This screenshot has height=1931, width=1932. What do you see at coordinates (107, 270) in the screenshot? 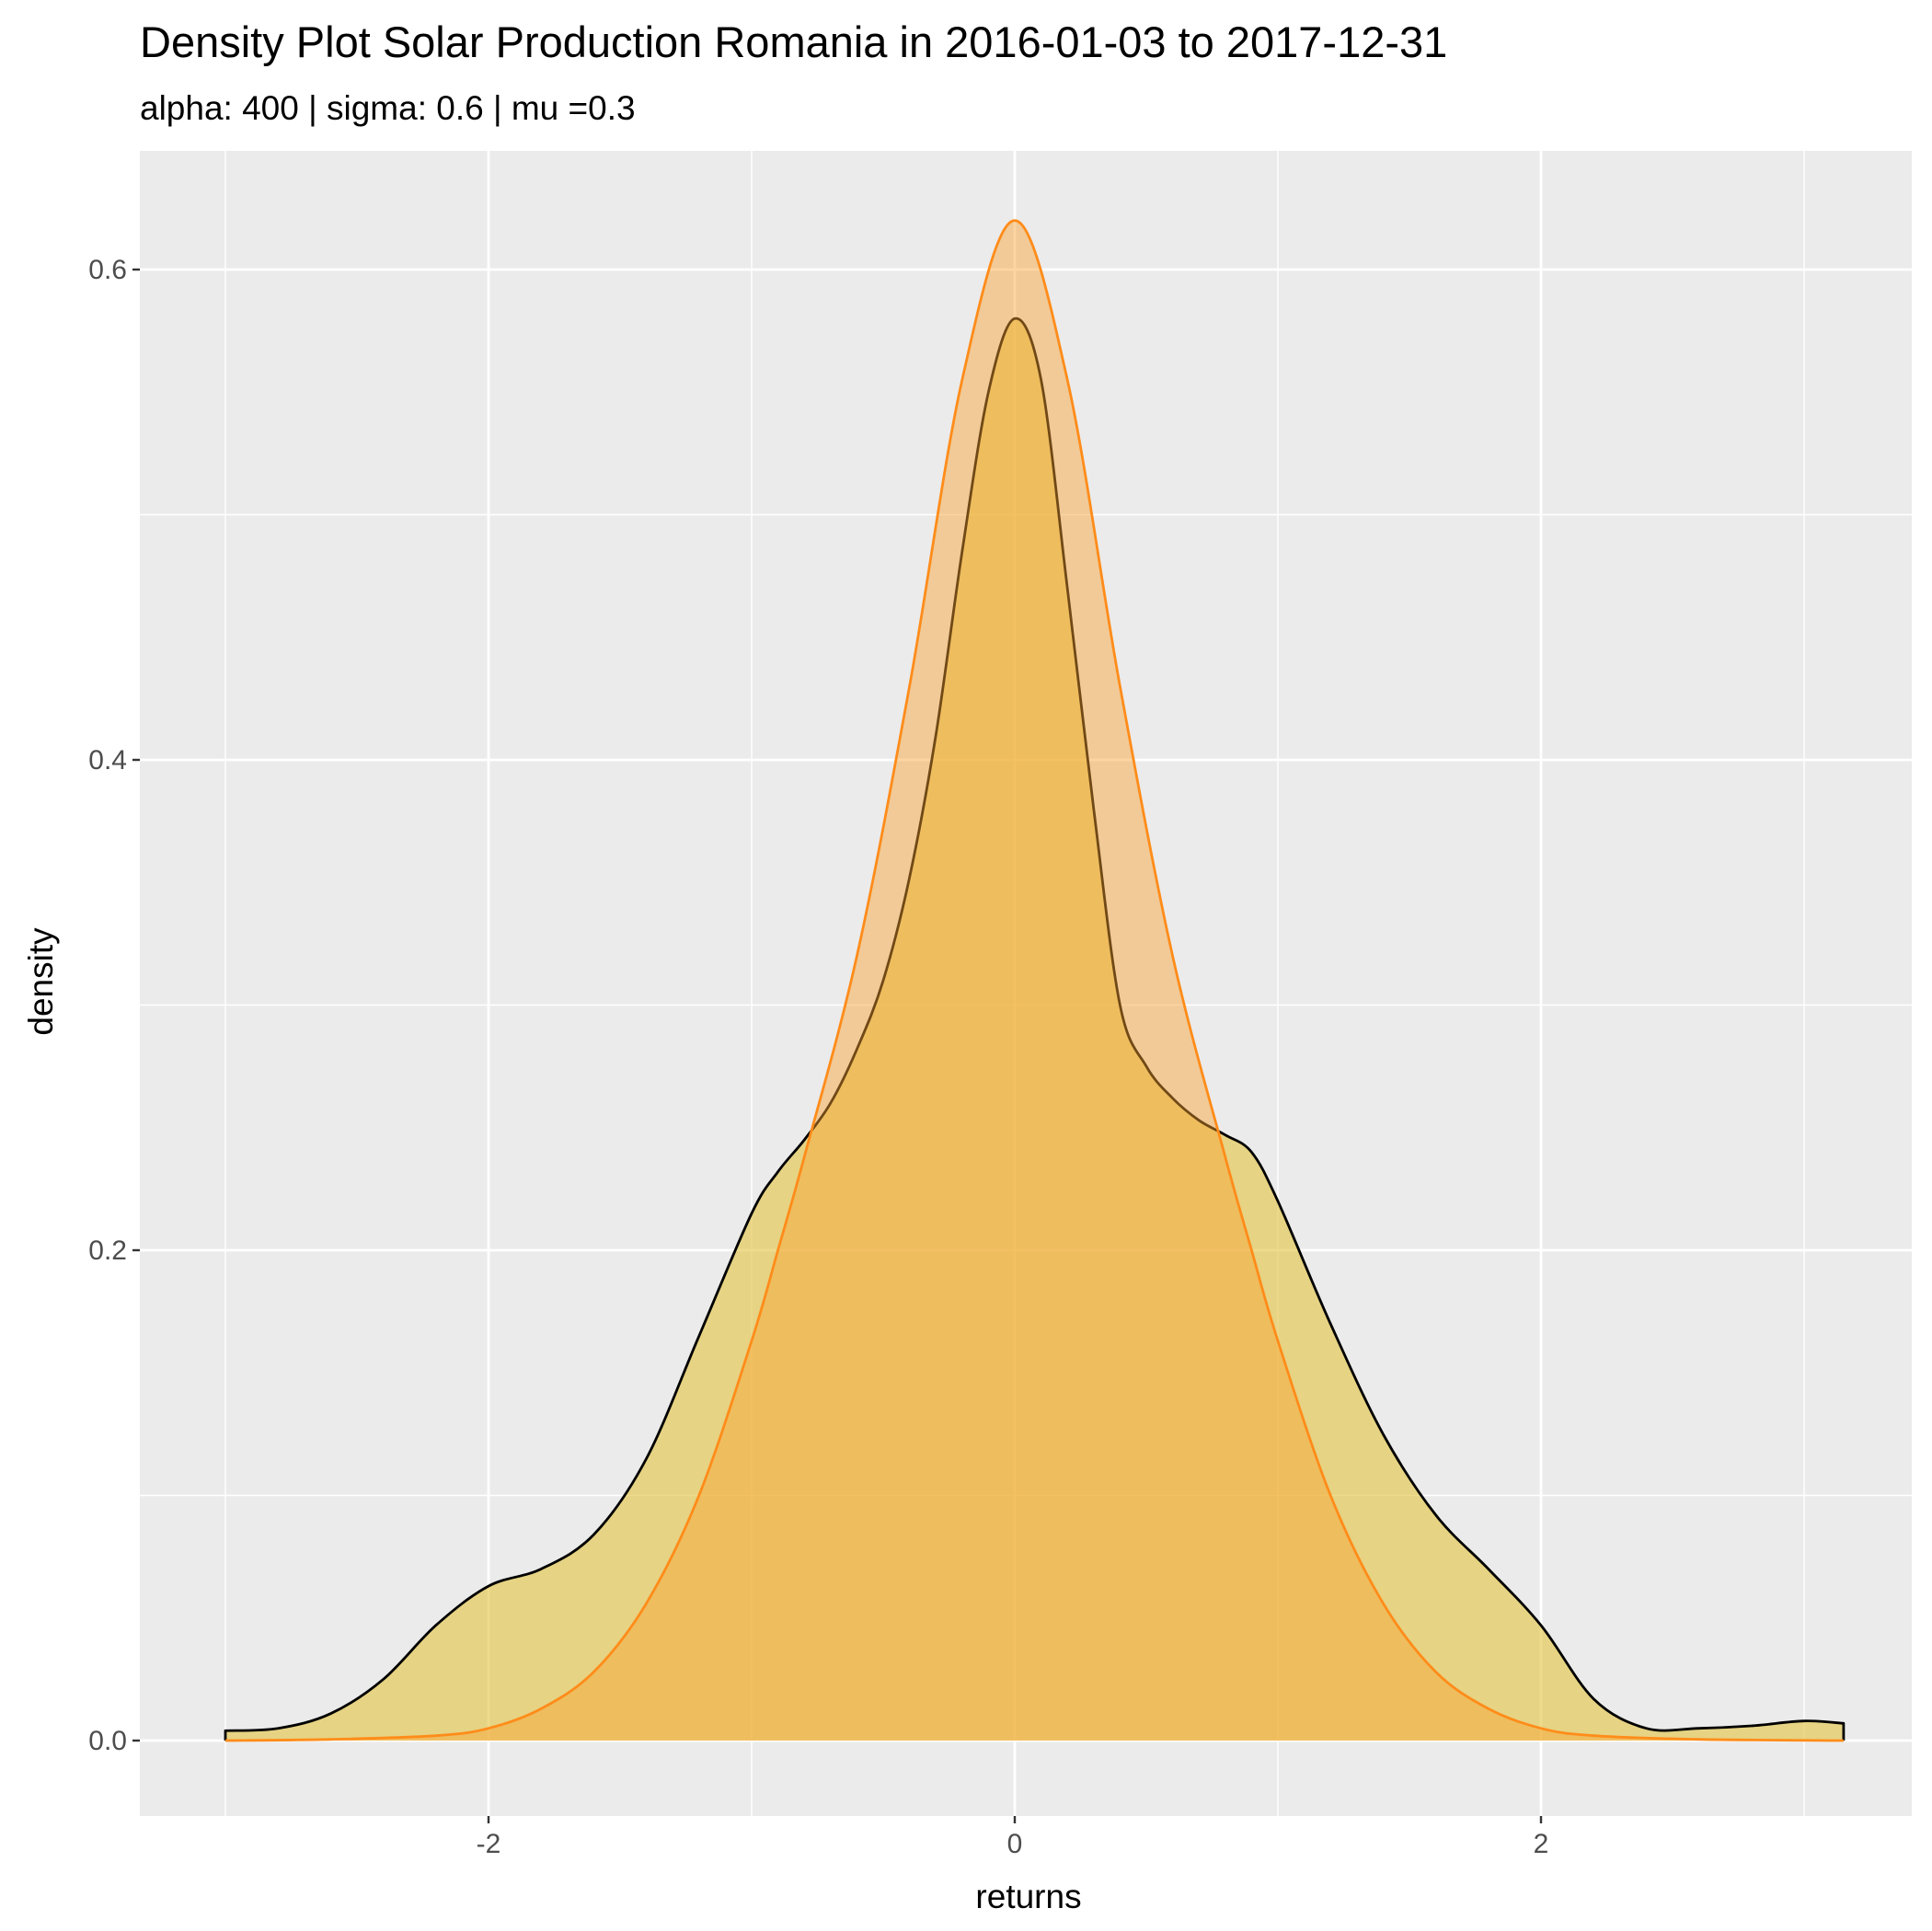
I see `y-tick-label: 0.6` at bounding box center [107, 270].